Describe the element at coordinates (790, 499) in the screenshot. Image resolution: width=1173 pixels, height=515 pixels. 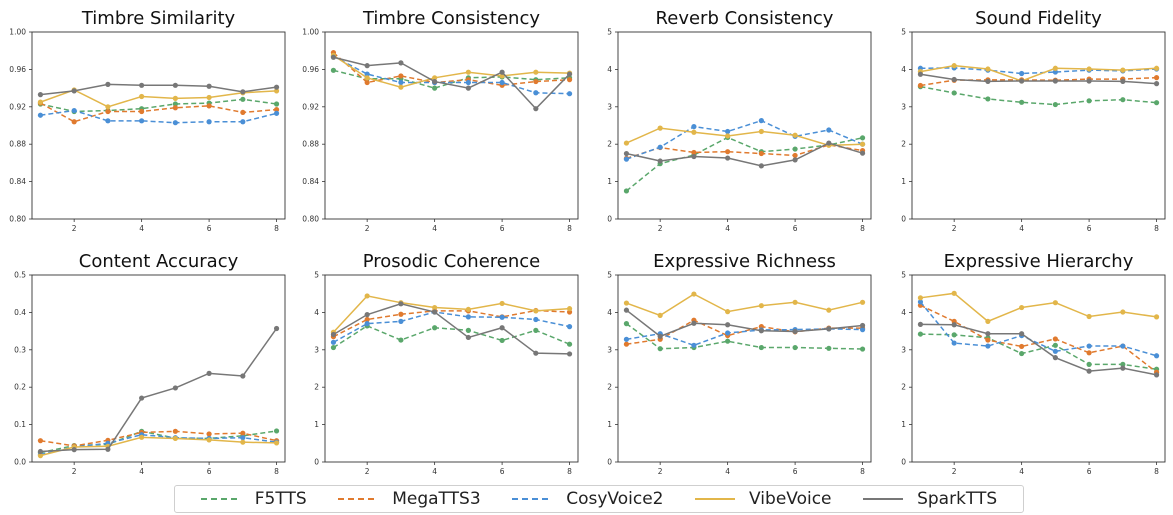
I see `legend-label-vibevoice: VibeVoice` at that location.